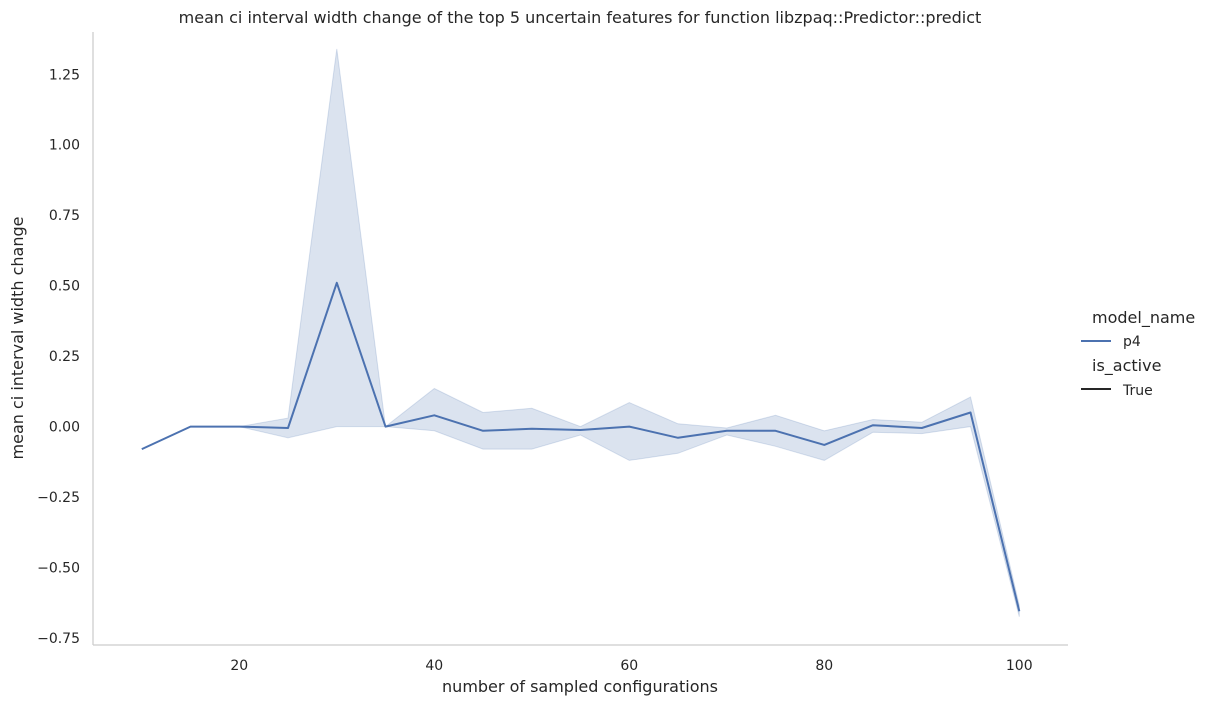 This screenshot has height=706, width=1213. I want to click on x-tick-label: 100, so click(1019, 666).